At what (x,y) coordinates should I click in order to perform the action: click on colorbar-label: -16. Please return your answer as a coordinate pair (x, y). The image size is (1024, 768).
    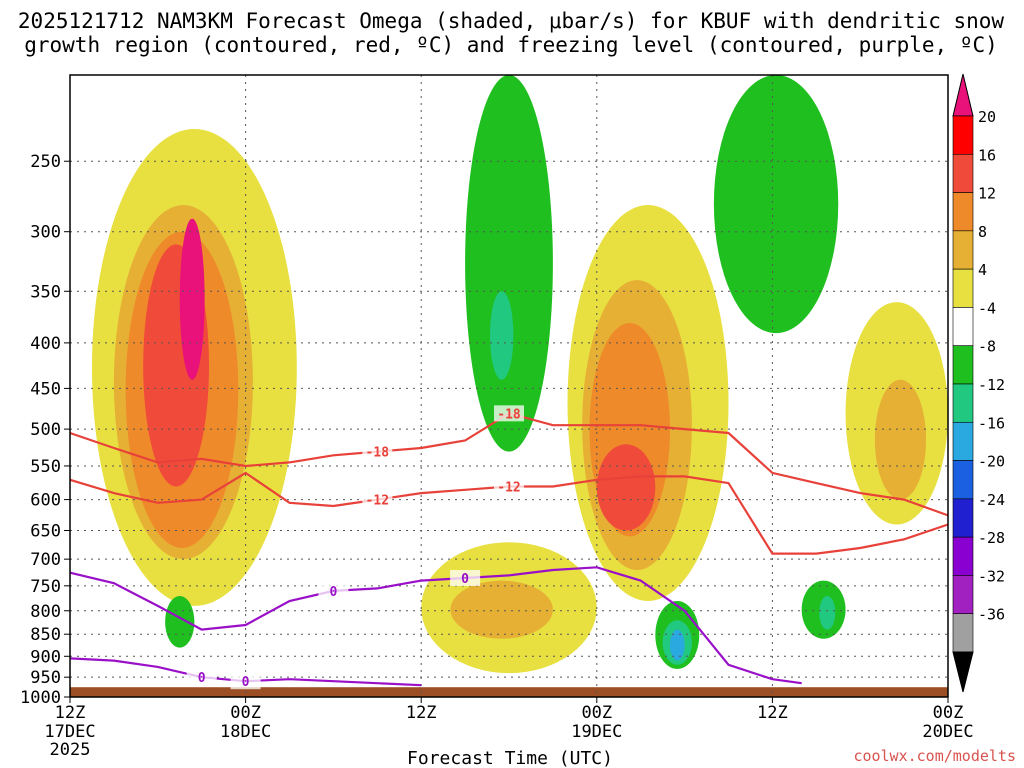
    Looking at the image, I should click on (991, 423).